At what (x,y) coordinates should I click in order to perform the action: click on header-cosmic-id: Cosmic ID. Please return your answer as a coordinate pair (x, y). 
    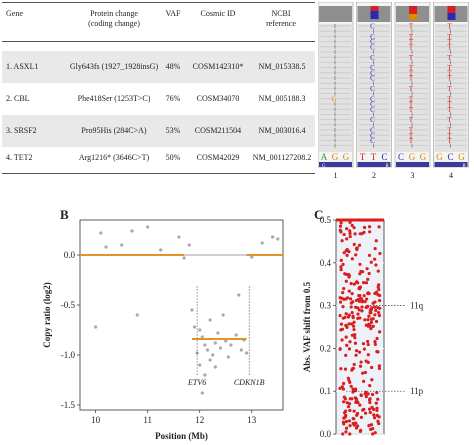
    Looking at the image, I should click on (218, 13).